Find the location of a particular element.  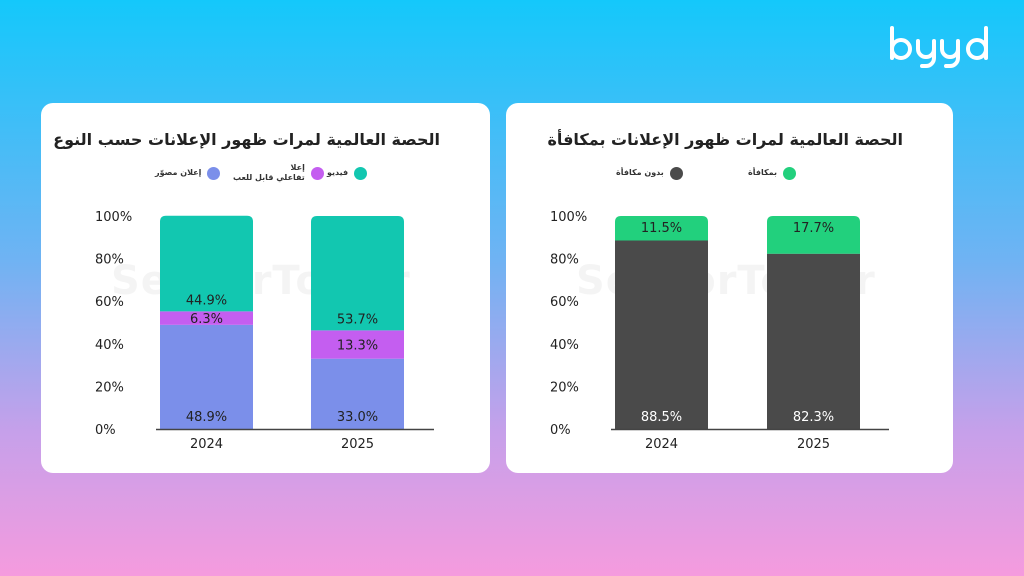

data-label: 11.5% is located at coordinates (661, 228).